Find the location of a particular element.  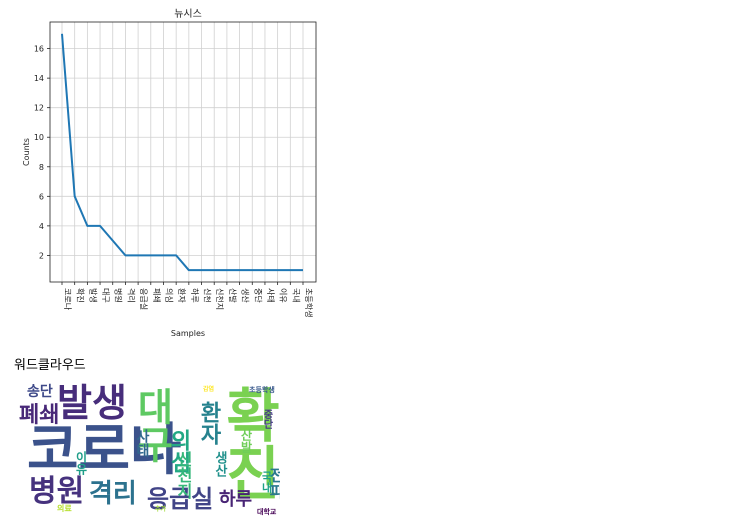

y-tick-label: 6 is located at coordinates (41, 196).